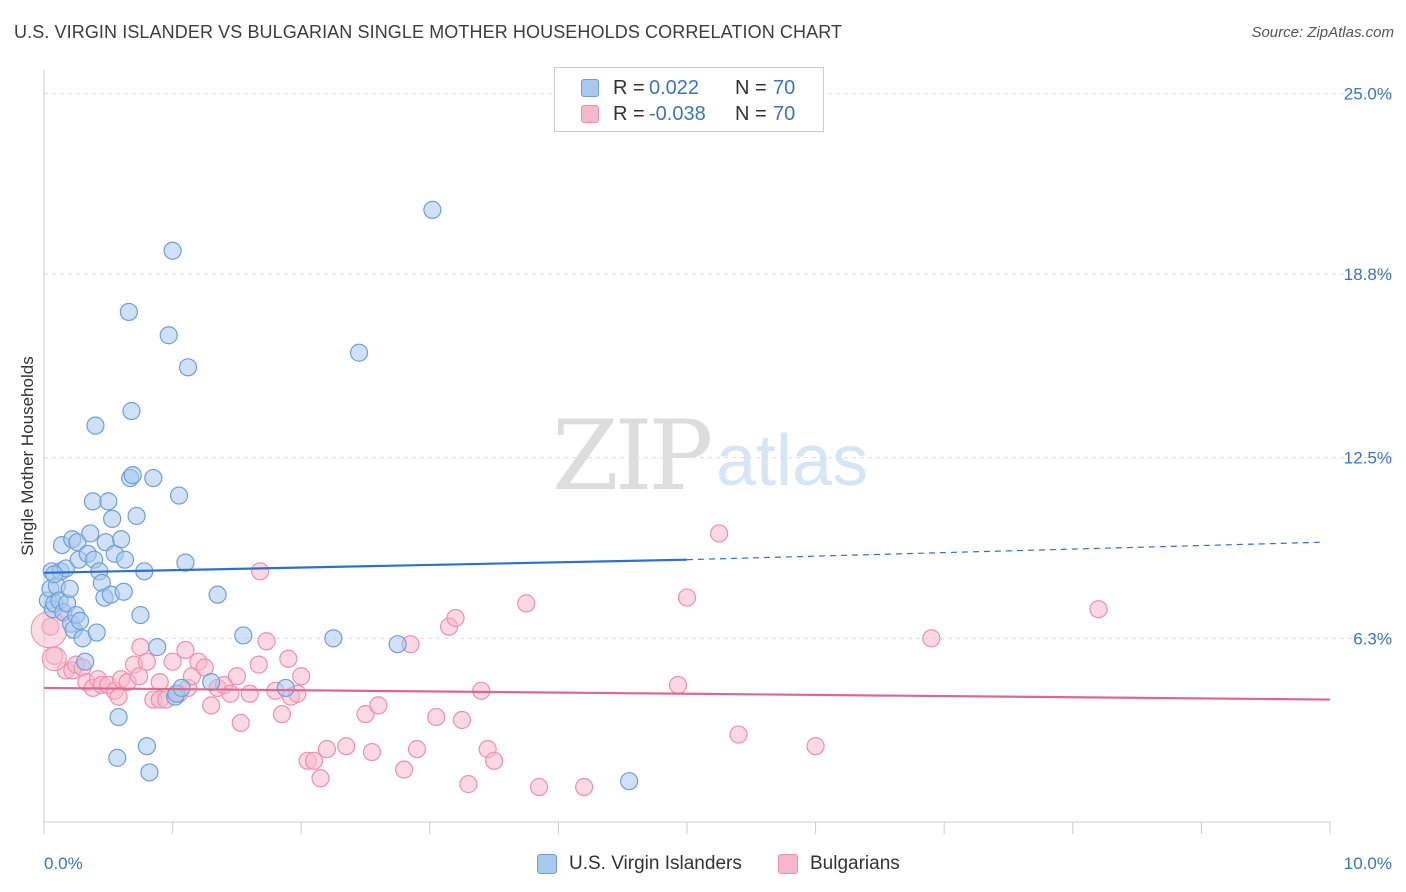 This screenshot has width=1406, height=892. Describe the element at coordinates (677, 113) in the screenshot. I see `legend-r-value: -0.038` at that location.